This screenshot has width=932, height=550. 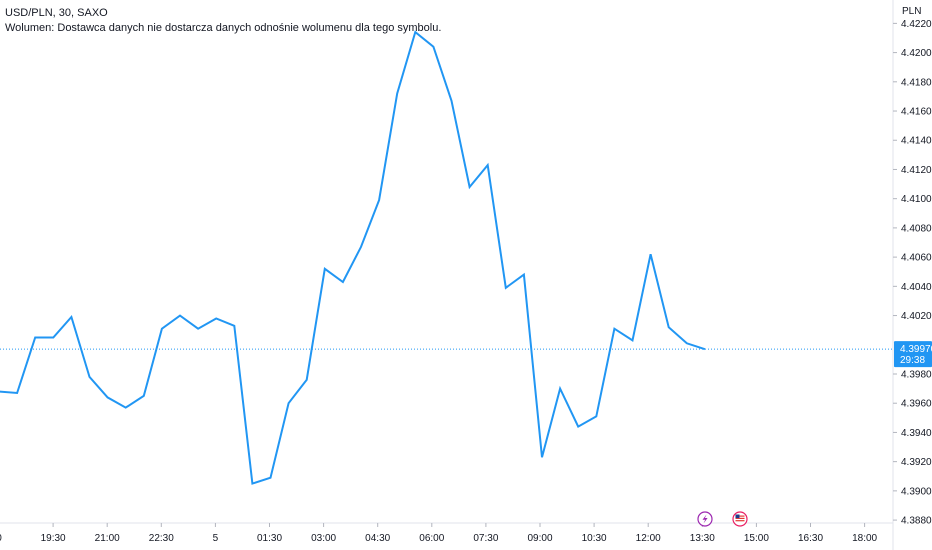 What do you see at coordinates (916, 199) in the screenshot?
I see `price-tick-label: 4.41000` at bounding box center [916, 199].